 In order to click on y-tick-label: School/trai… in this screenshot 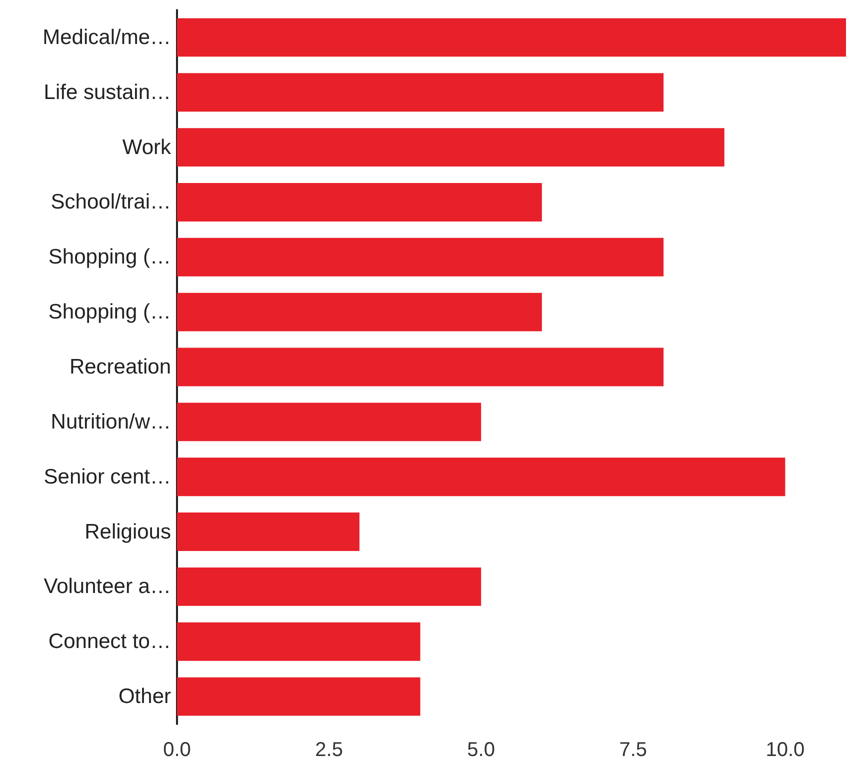, I will do `click(110, 202)`.